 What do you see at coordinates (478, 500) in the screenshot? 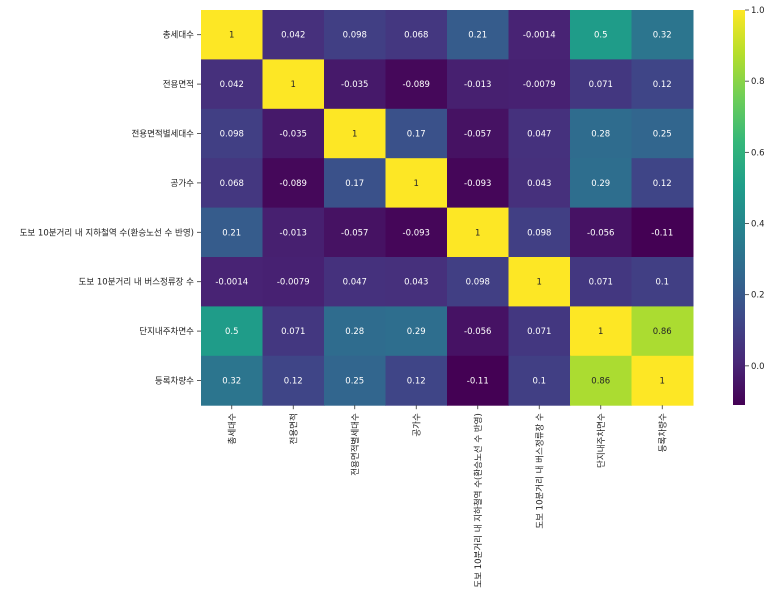
I see `column-label: 도보 10분거리 내 지하철역 수(환승노선 수 반영)` at bounding box center [478, 500].